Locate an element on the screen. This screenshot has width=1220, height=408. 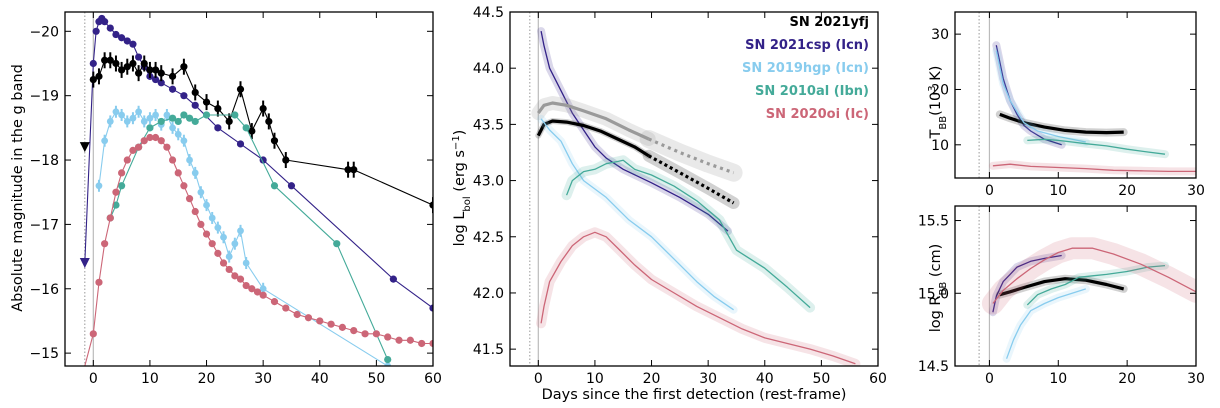
ytick-label: 43.0 is located at coordinates (488, 182).